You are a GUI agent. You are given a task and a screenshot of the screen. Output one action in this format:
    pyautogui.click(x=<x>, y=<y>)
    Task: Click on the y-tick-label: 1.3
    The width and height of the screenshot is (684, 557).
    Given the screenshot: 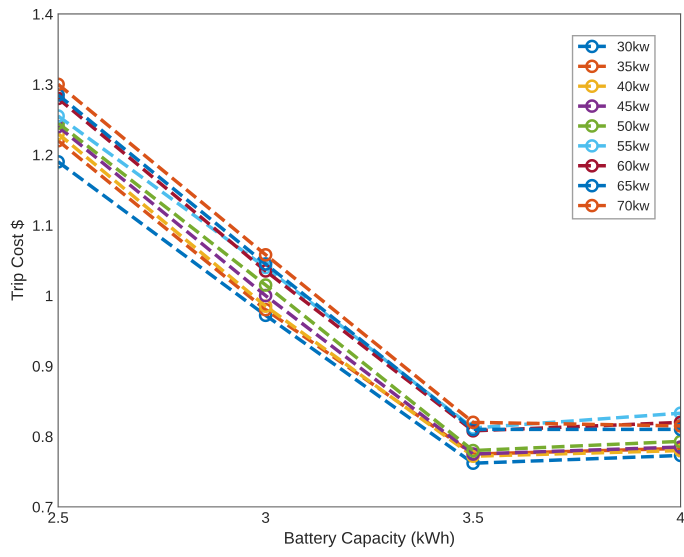 What is the action you would take?
    pyautogui.click(x=43, y=84)
    